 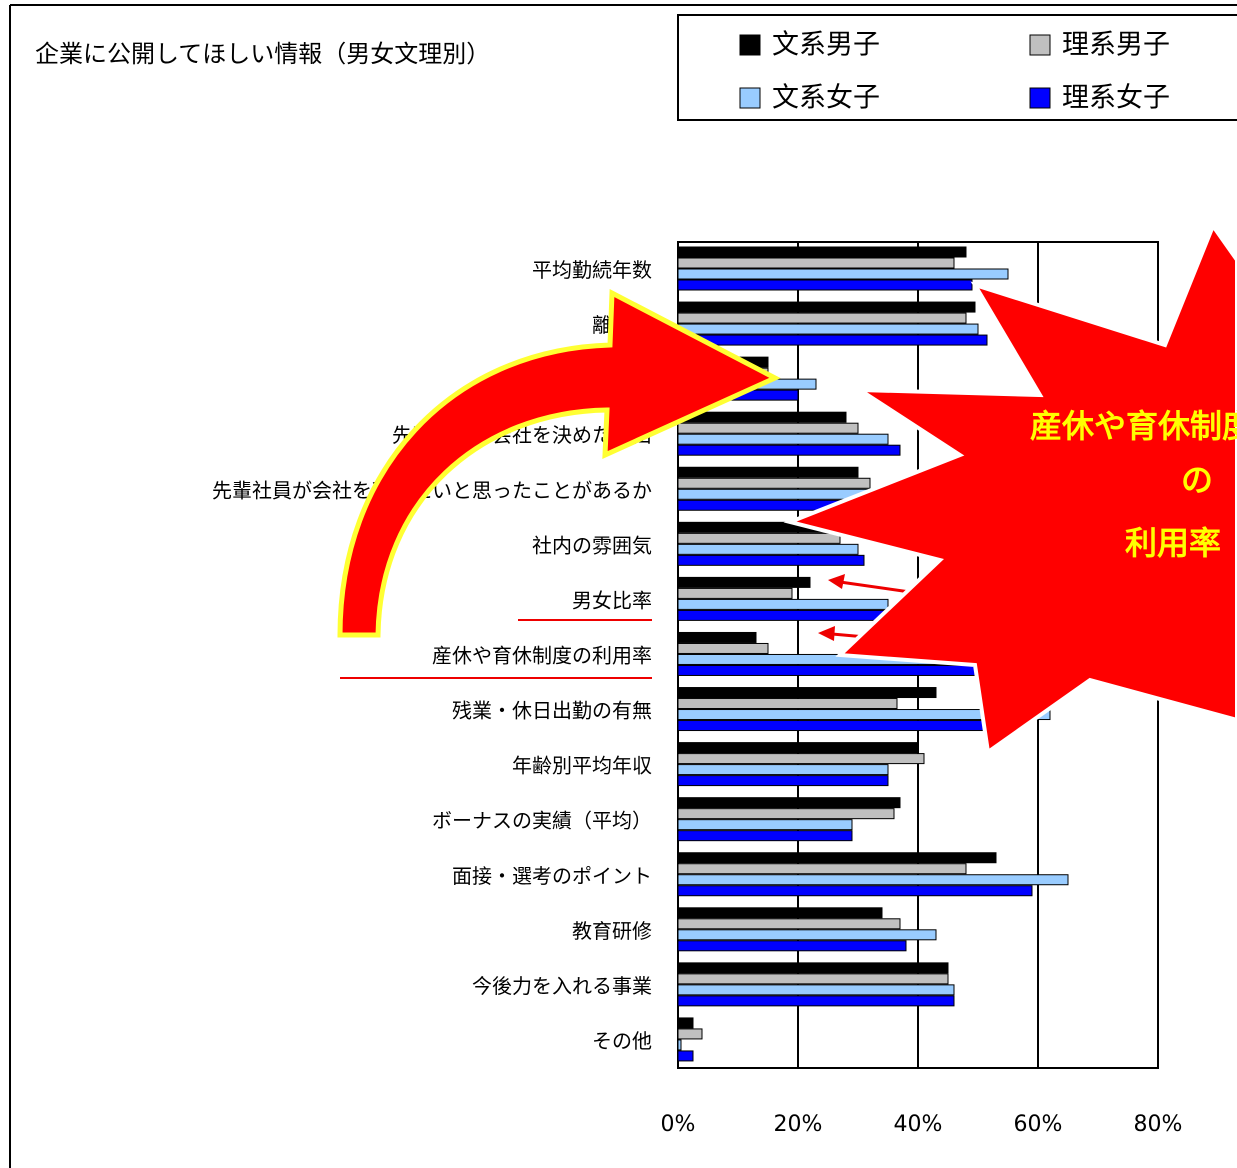 What do you see at coordinates (678, 1124) in the screenshot?
I see `x-tick-label: 0%` at bounding box center [678, 1124].